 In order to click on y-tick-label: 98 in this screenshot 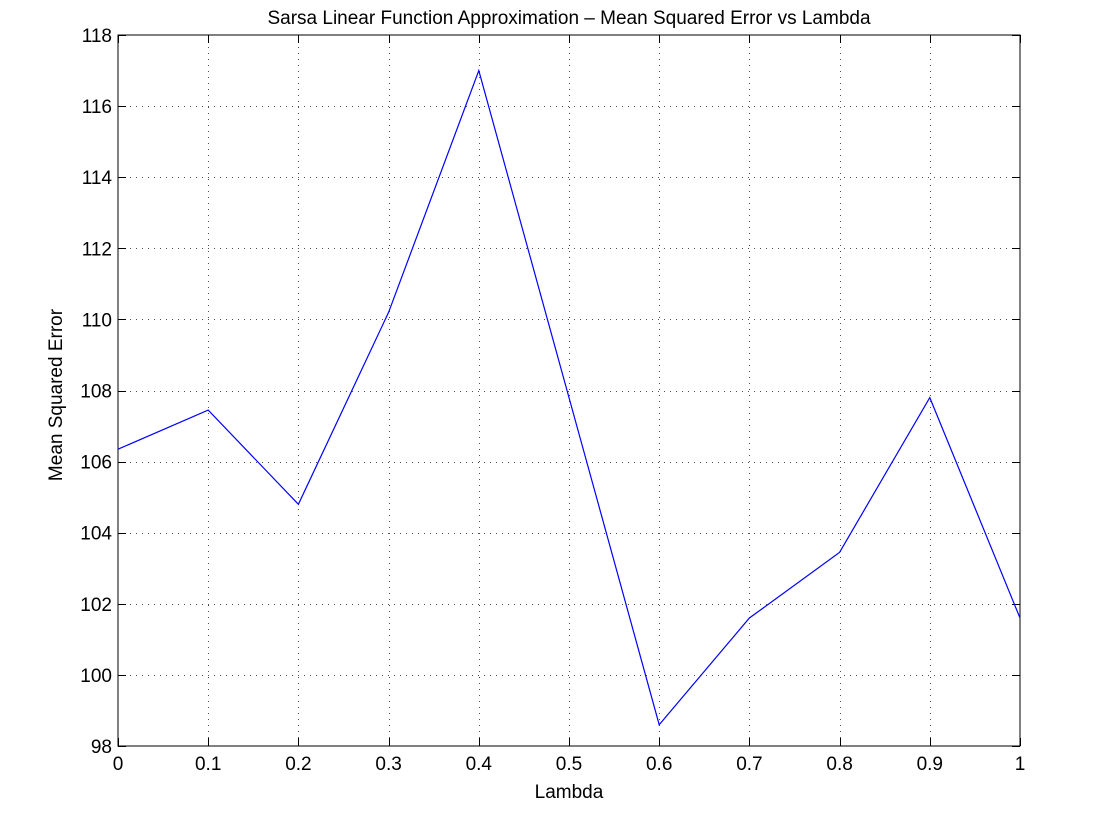, I will do `click(101, 747)`.